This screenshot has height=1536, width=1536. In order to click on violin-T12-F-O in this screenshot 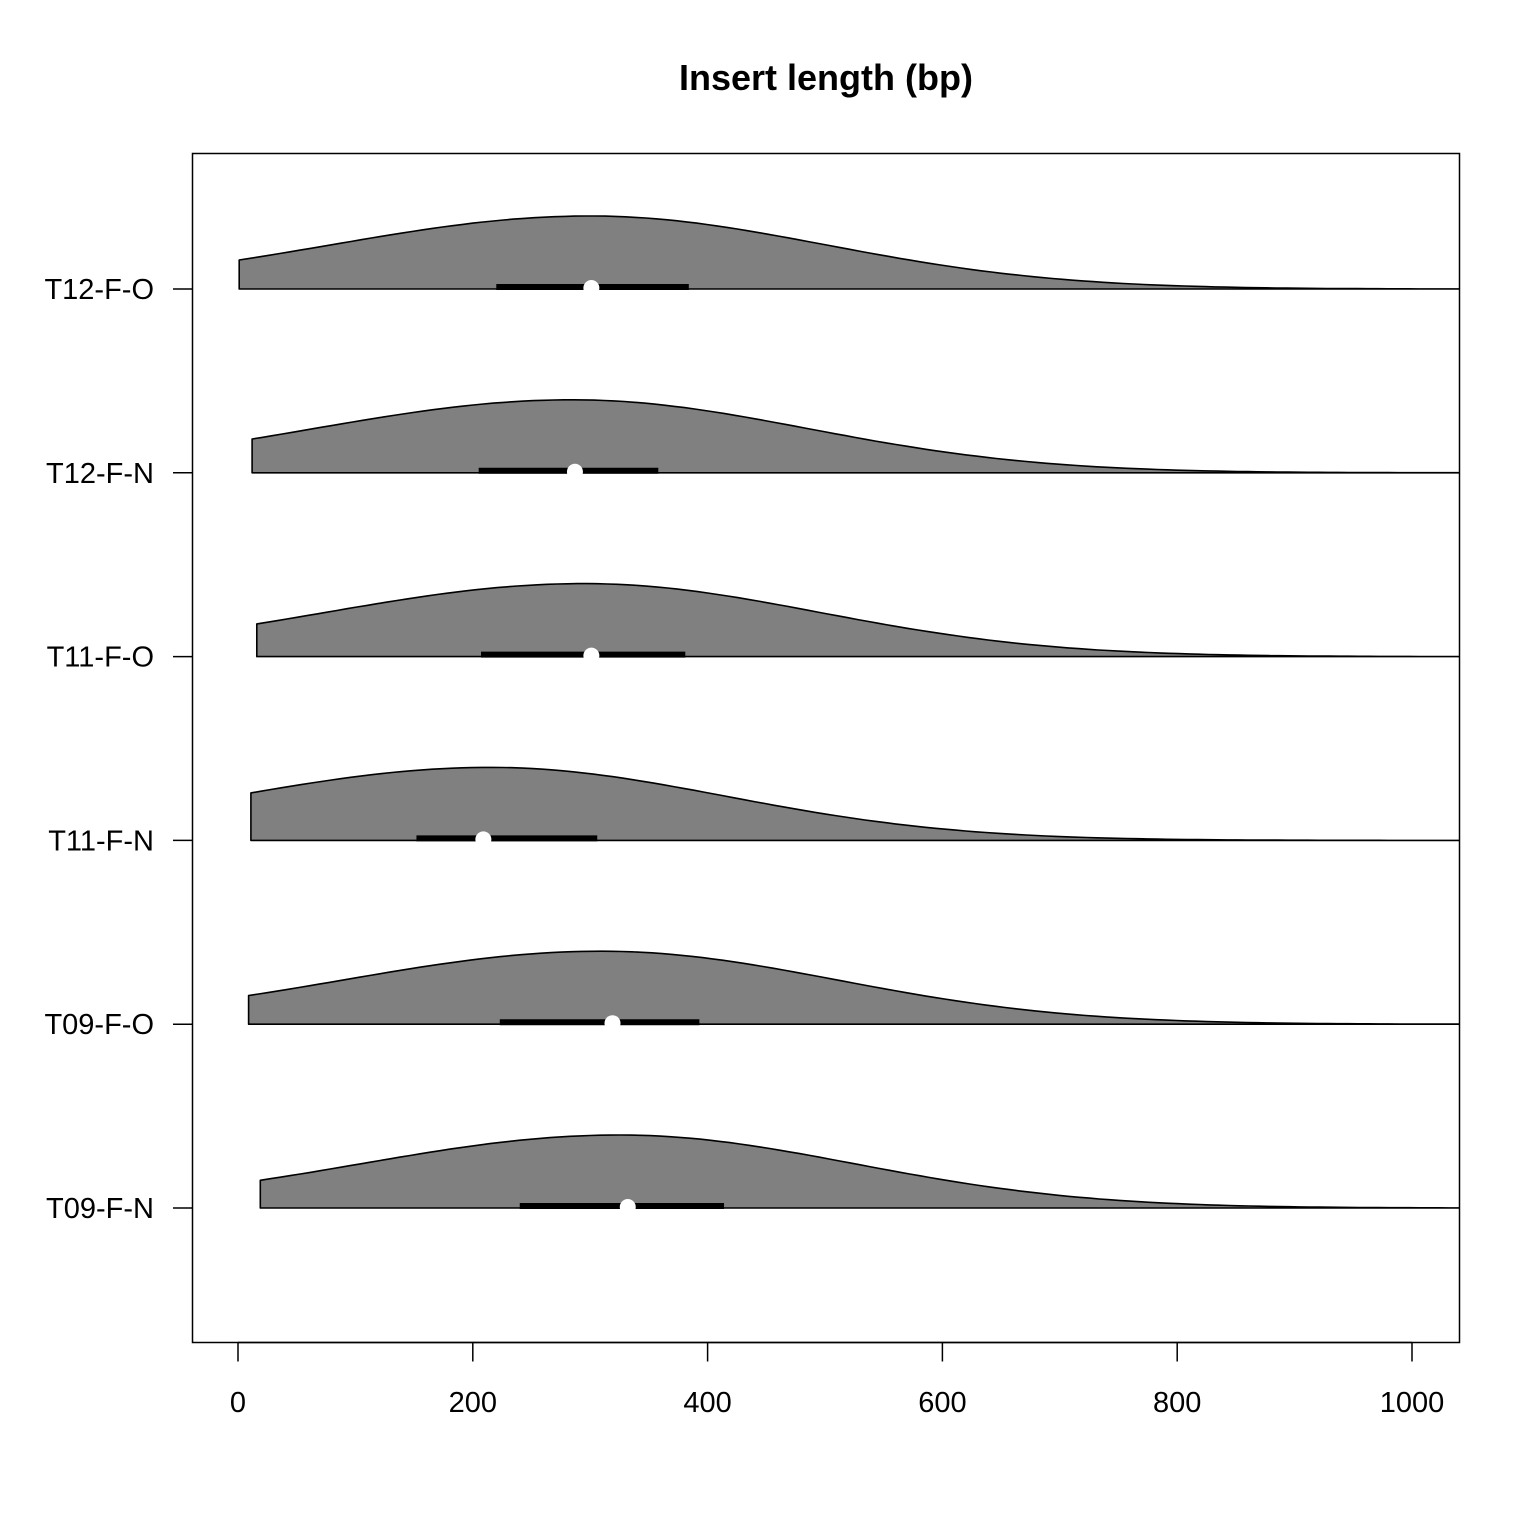, I will do `click(849, 255)`.